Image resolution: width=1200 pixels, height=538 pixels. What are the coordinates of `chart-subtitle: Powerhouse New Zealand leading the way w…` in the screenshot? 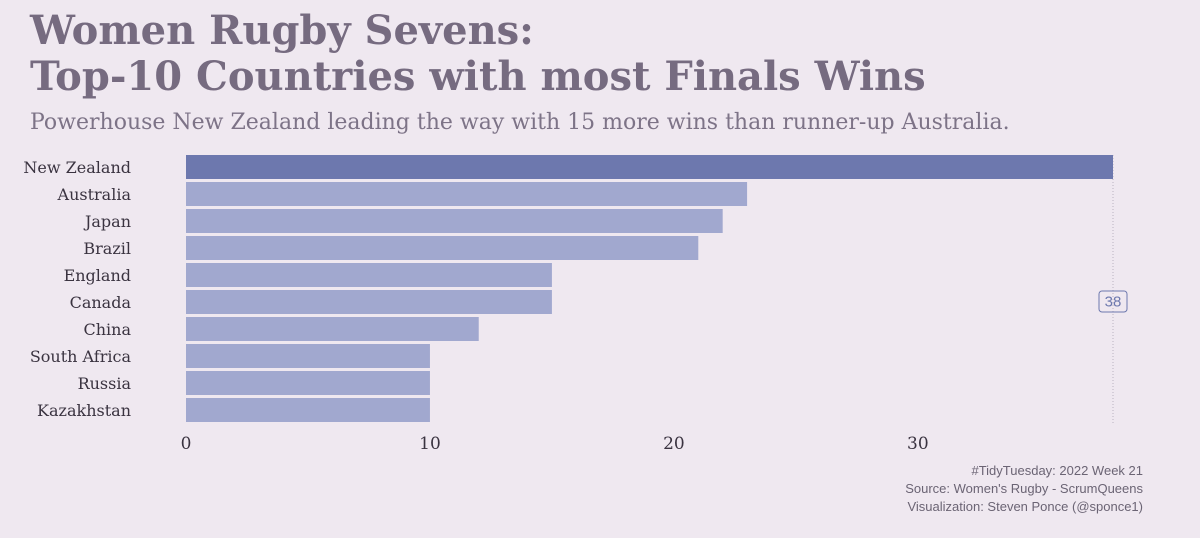 It's located at (520, 122).